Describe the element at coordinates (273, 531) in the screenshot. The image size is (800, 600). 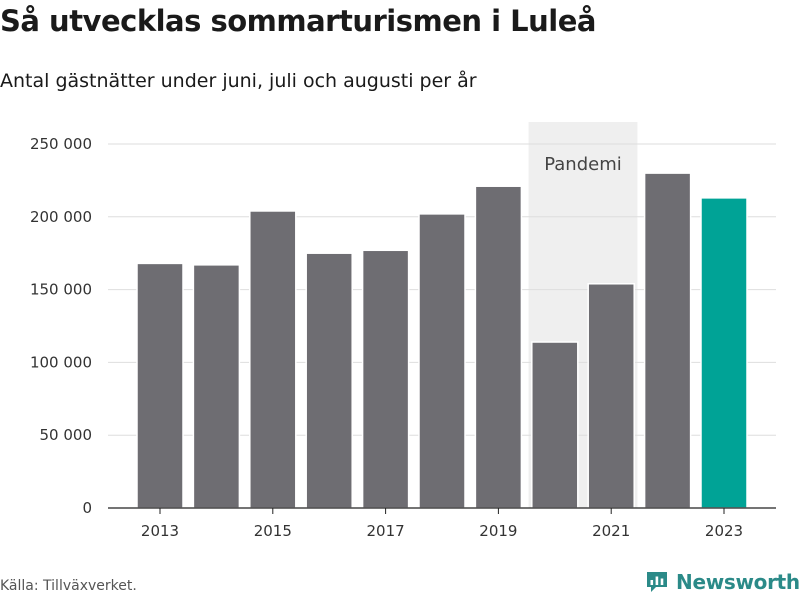
I see `x-tick-label: 2015` at that location.